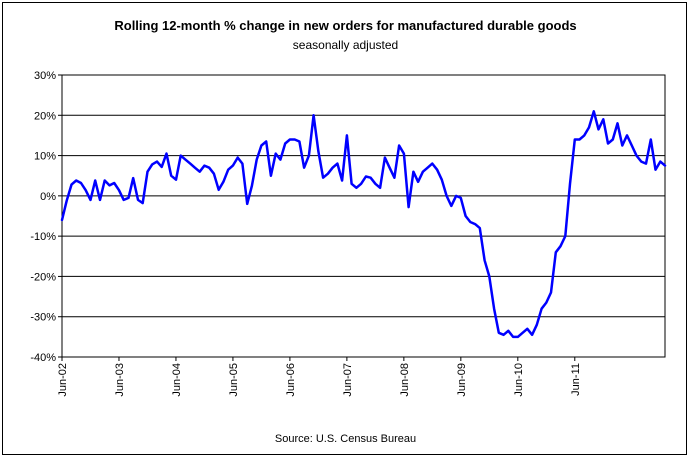  I want to click on y-tick-label: 0%, so click(48, 197).